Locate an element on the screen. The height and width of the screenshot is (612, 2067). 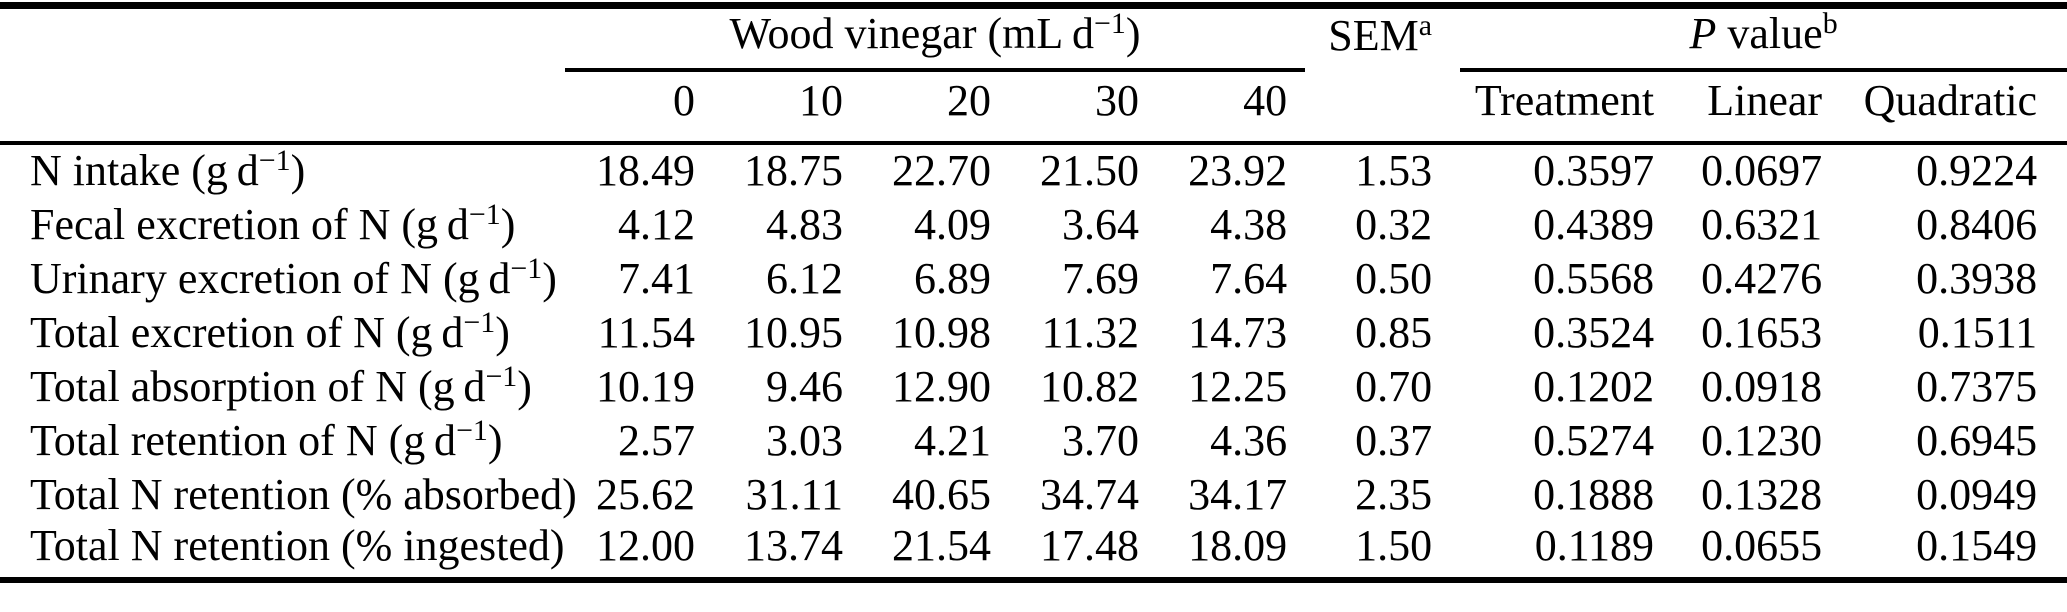
row-label-text: Total excretion of N (g d is located at coordinates (247, 332).